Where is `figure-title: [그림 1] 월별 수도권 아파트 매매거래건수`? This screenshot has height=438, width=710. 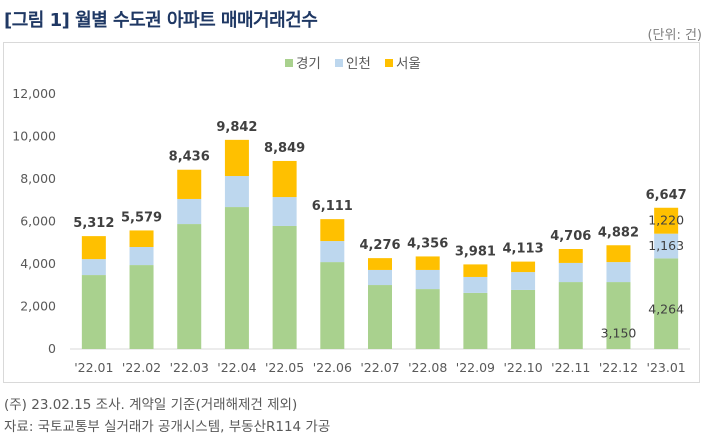
figure-title: [그림 1] 월별 수도권 아파트 매매거래건수 is located at coordinates (161, 20).